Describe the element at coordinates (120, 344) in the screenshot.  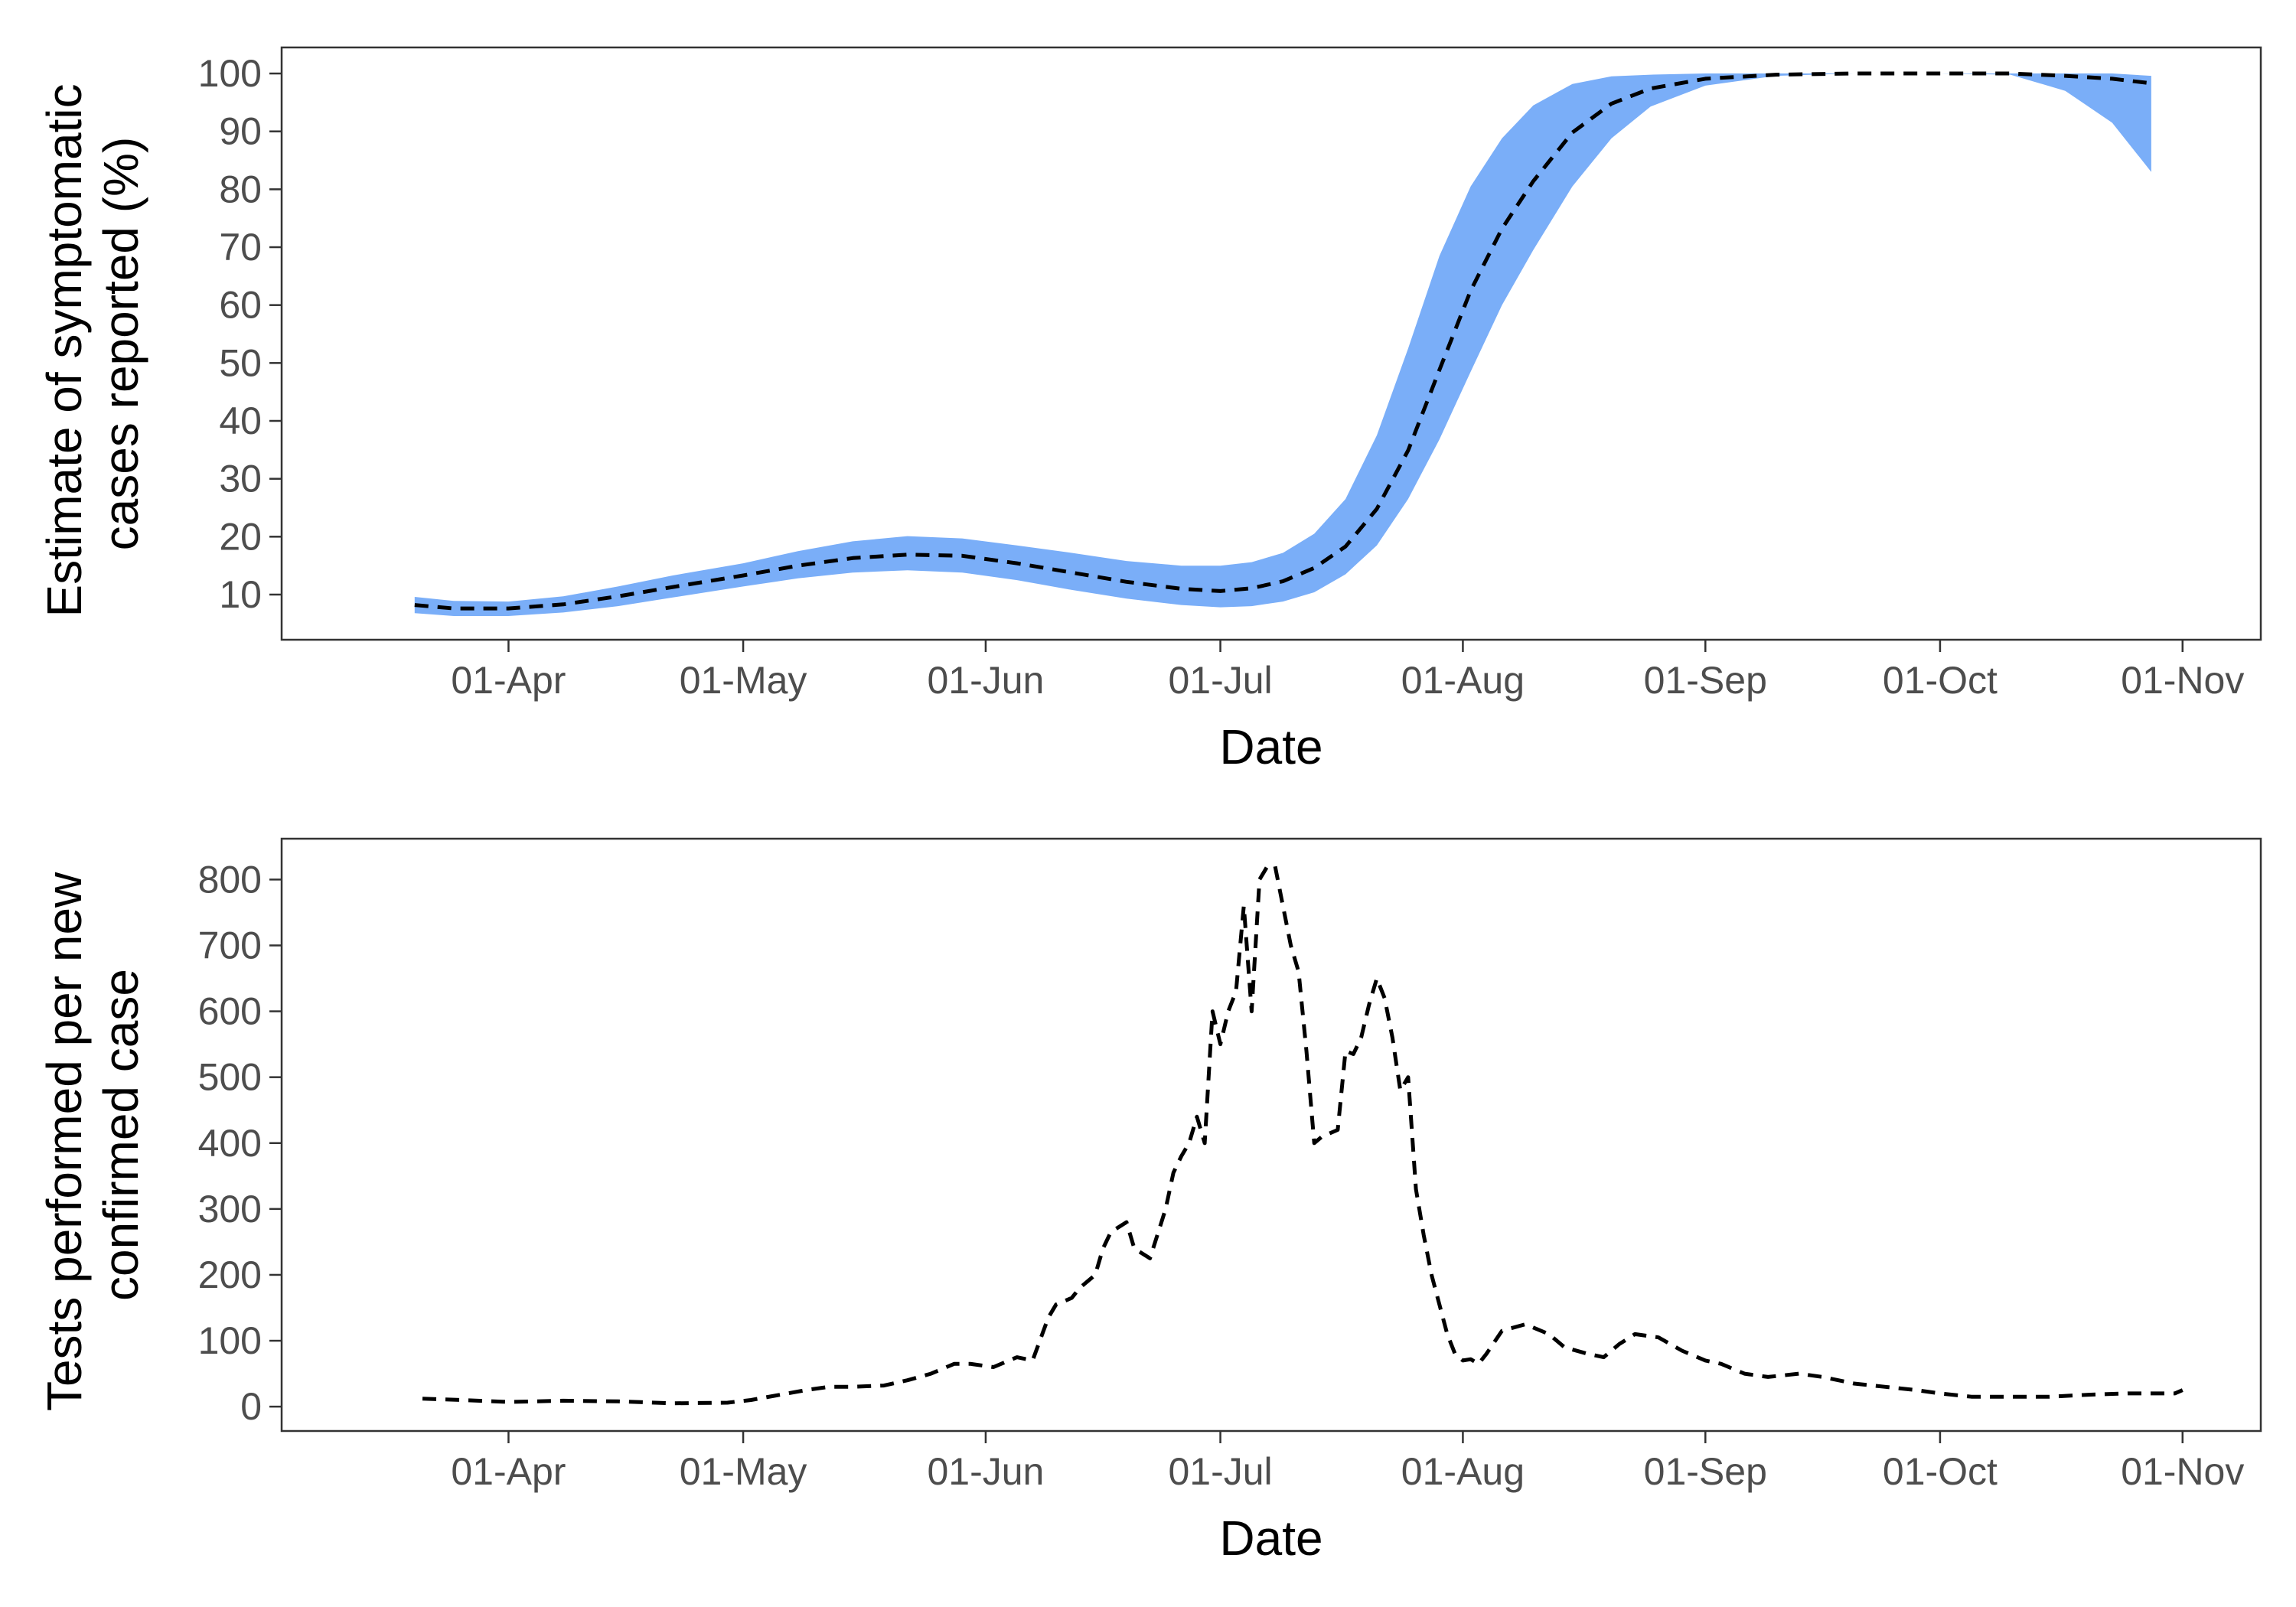
I see `top-y-axis-title-line-2: cases reported (%)` at that location.